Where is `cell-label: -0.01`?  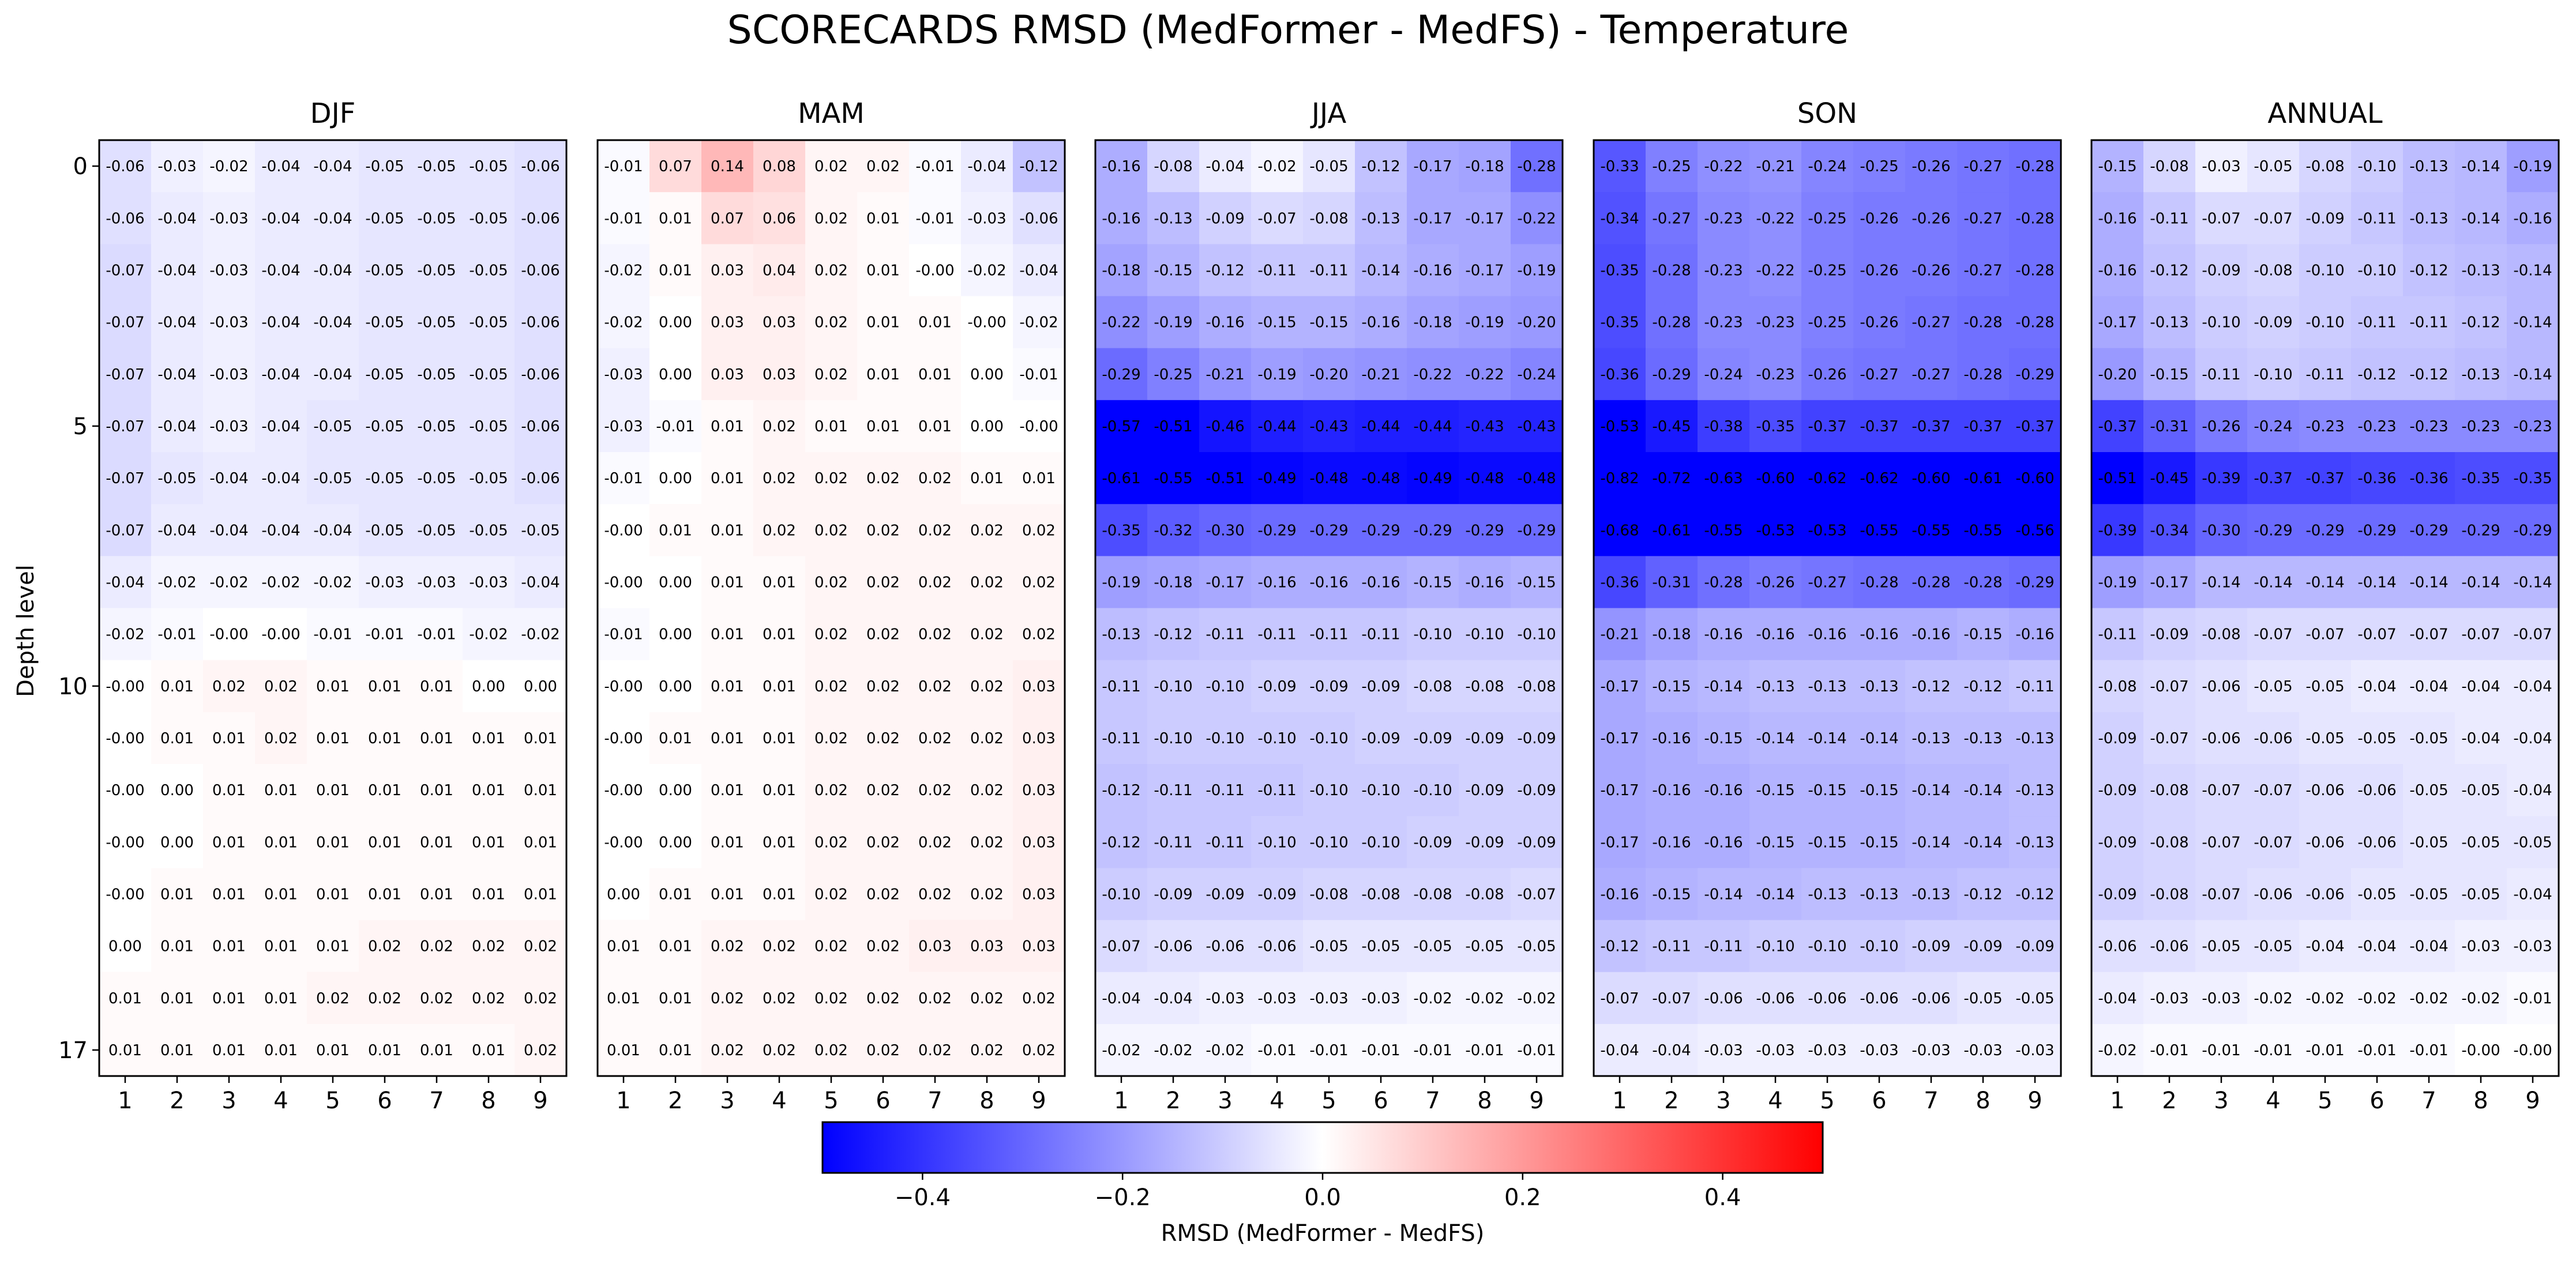
cell-label: -0.01 is located at coordinates (2169, 1050).